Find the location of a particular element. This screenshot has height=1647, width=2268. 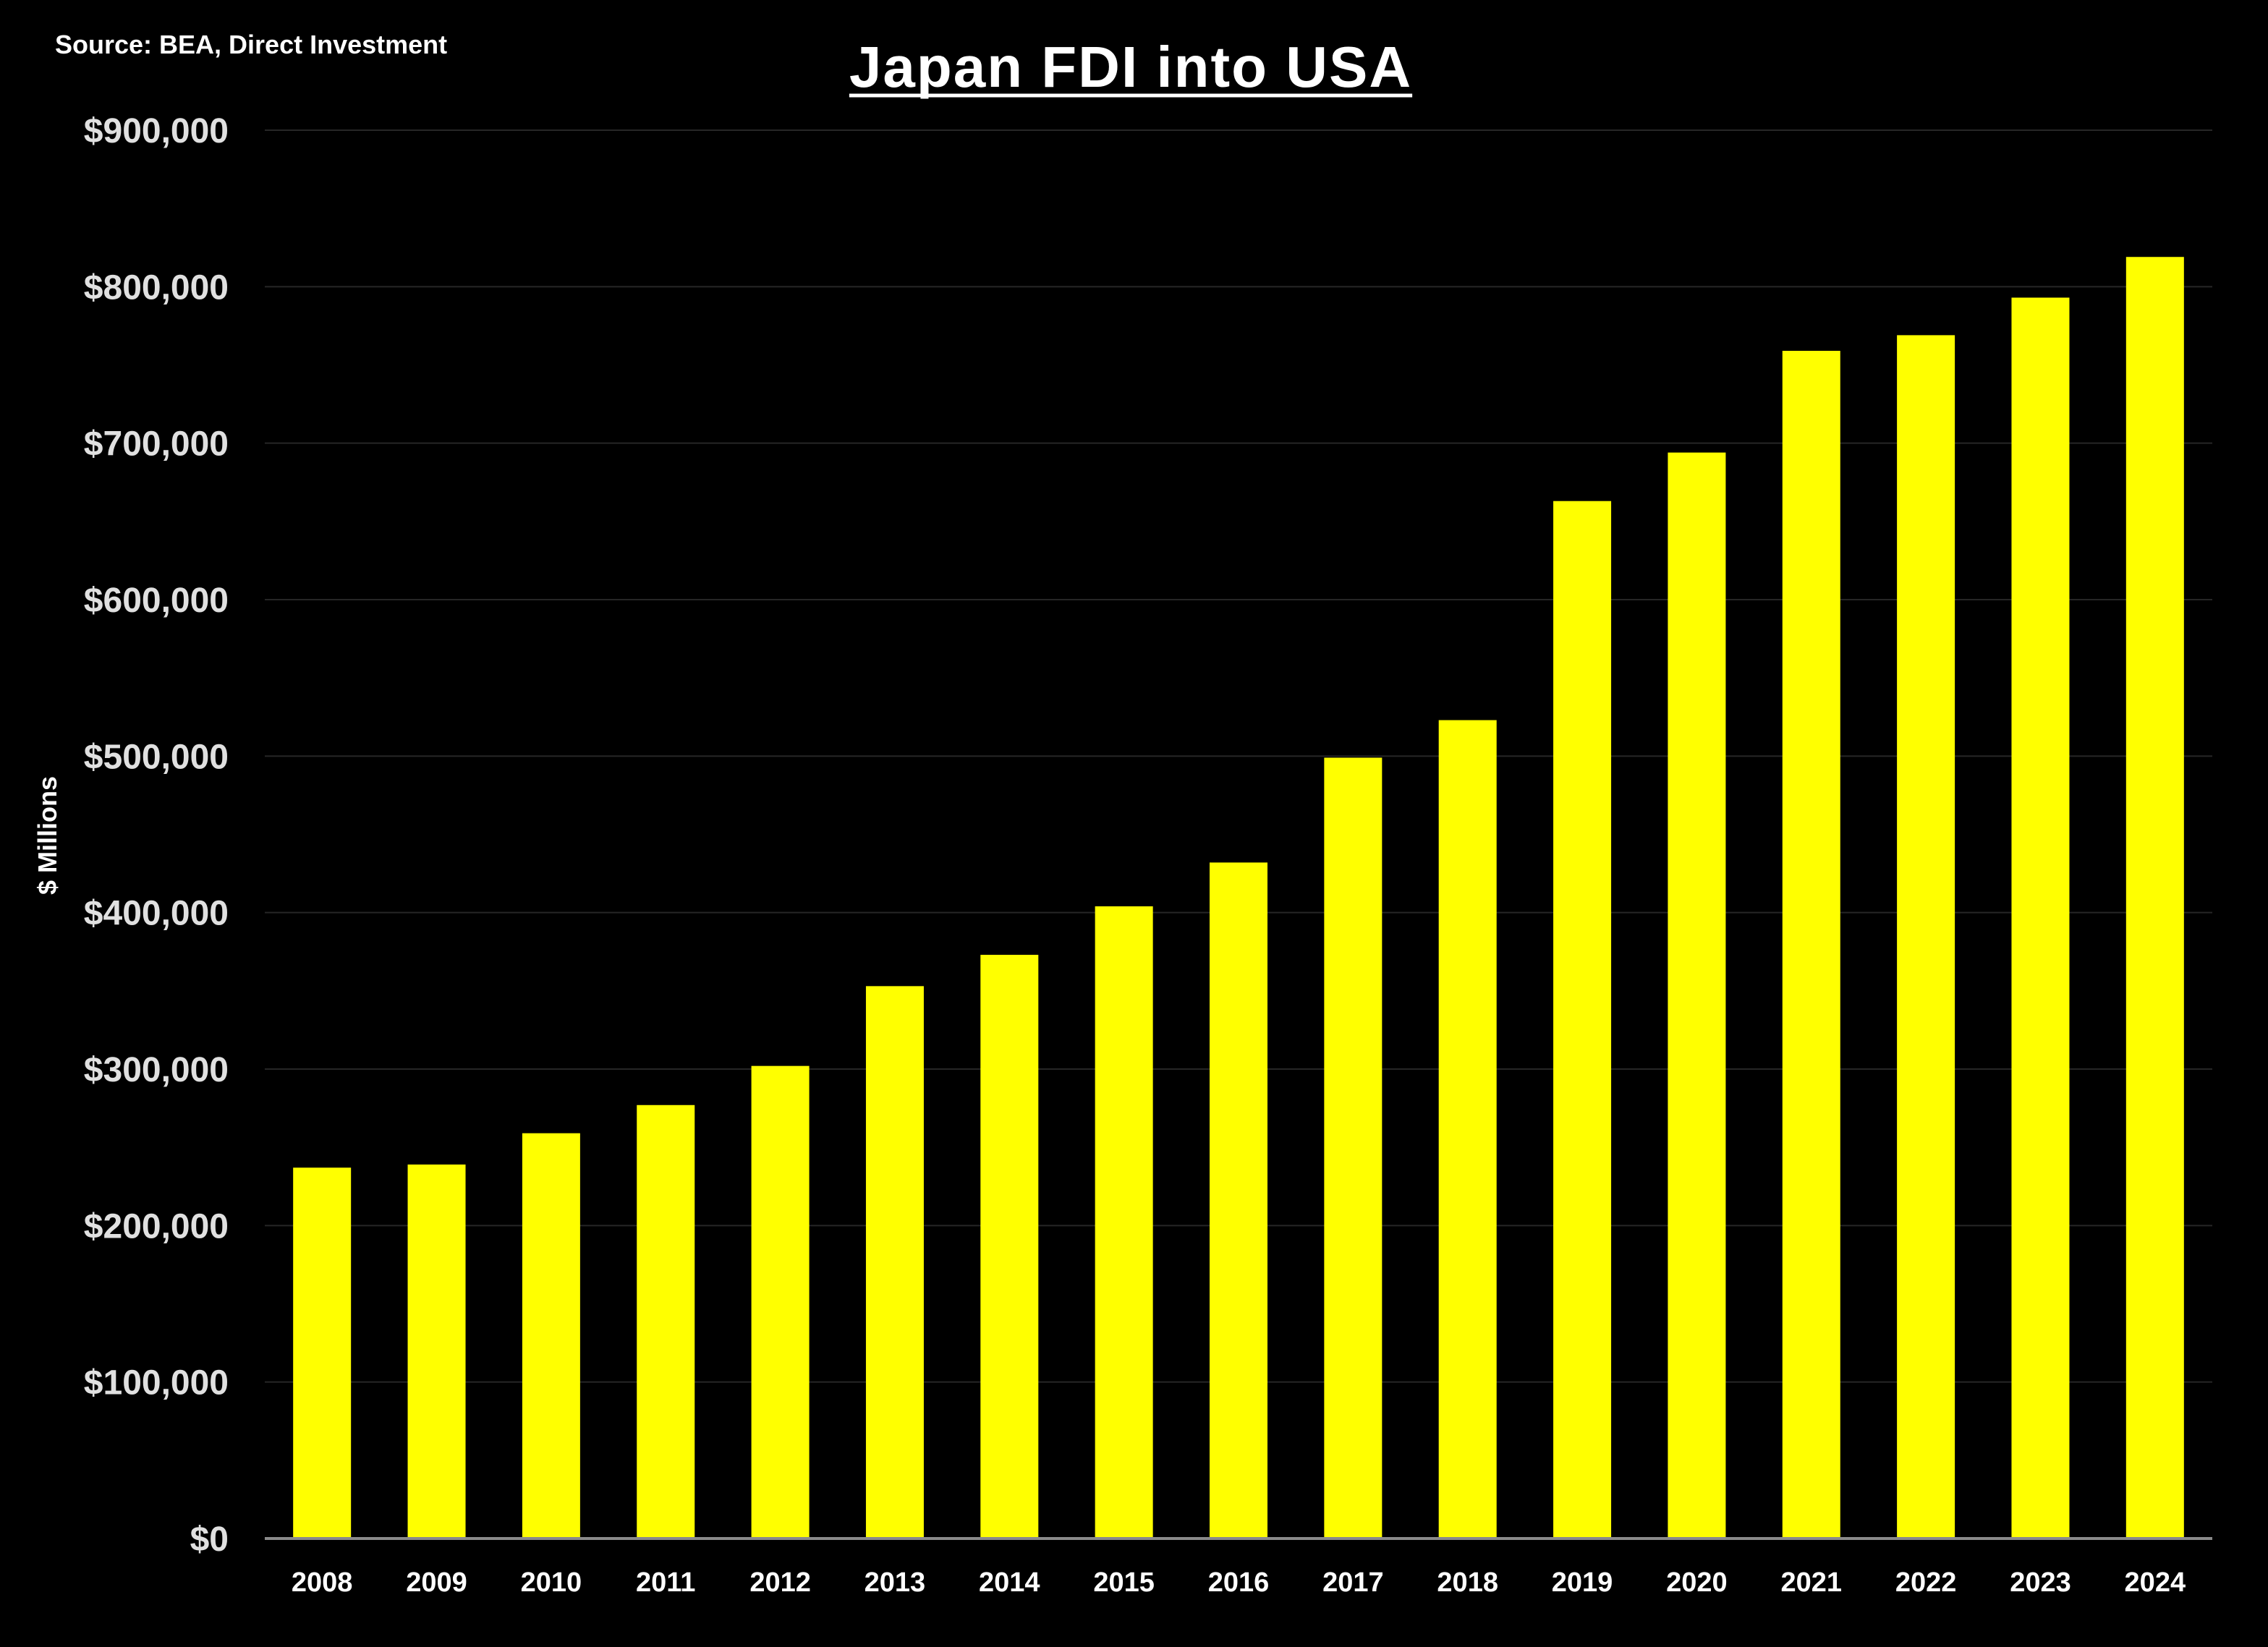

bar-2020 is located at coordinates (1697, 995).